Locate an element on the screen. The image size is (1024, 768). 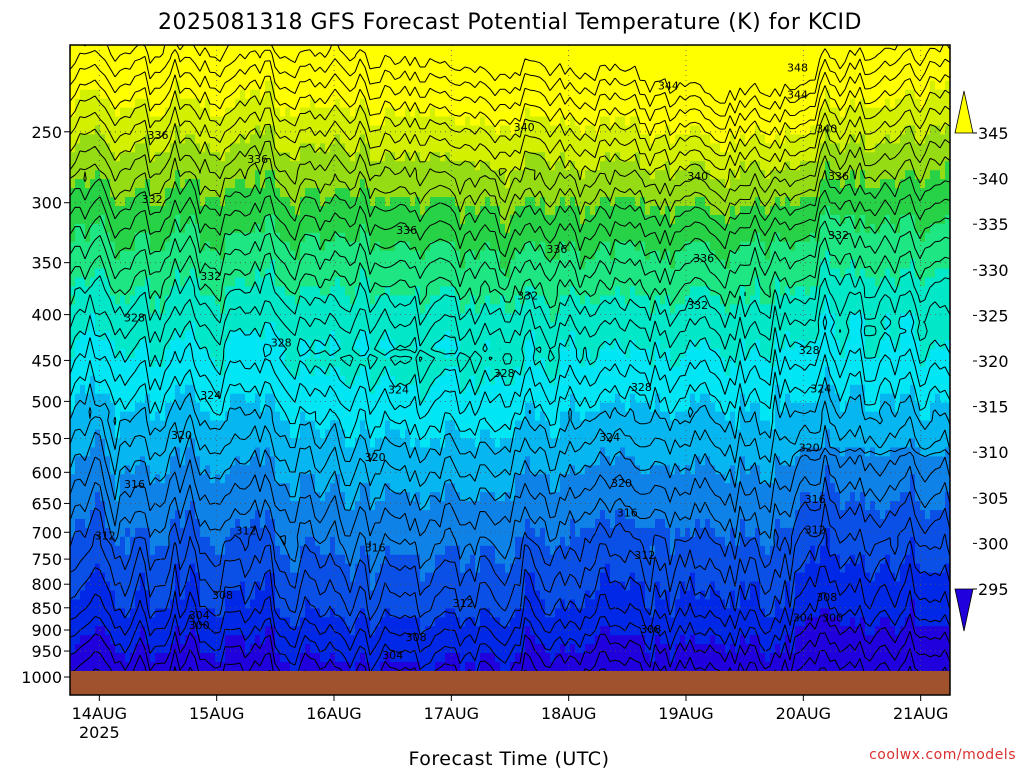
contour-label: 336 is located at coordinates (158, 135).